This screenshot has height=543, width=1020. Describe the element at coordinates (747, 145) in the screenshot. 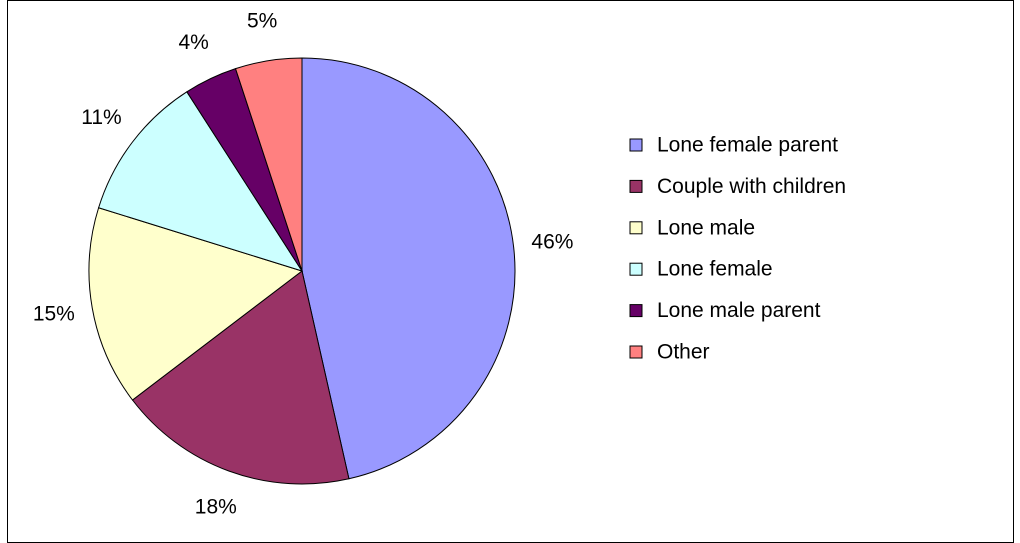

I see `legend-label: Lone female parent` at that location.